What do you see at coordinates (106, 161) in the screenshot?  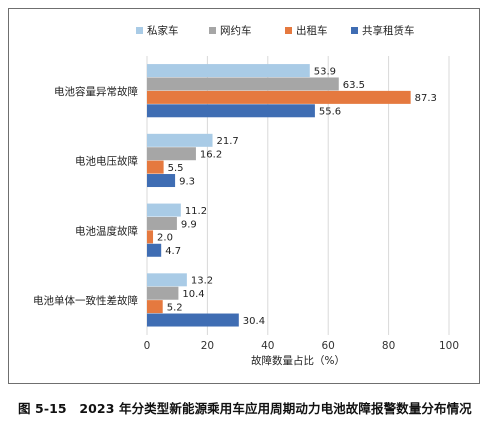 I see `category-label: 电池电压故障` at bounding box center [106, 161].